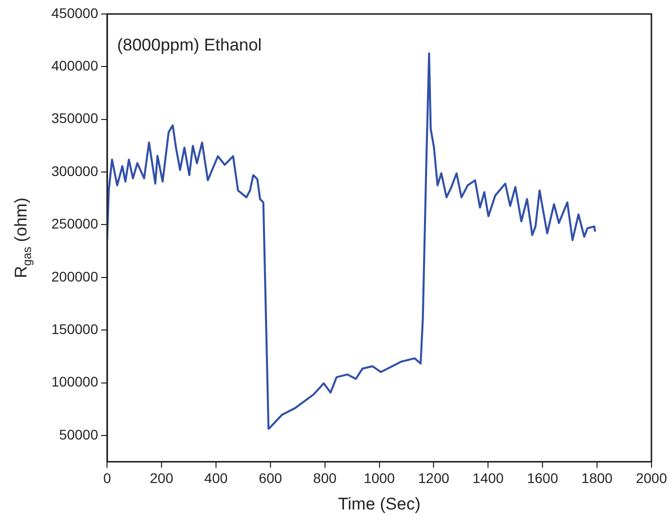 The width and height of the screenshot is (670, 515). I want to click on y-tick-label: 200000, so click(74, 276).